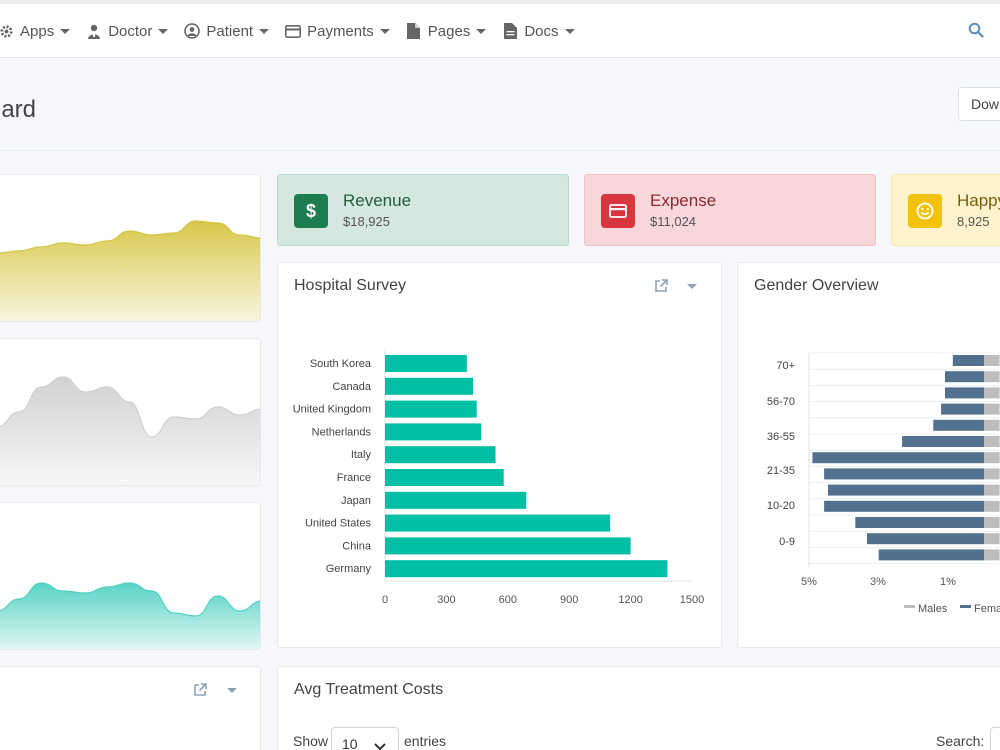 The image size is (1000, 750). I want to click on document-icon, so click(510, 31).